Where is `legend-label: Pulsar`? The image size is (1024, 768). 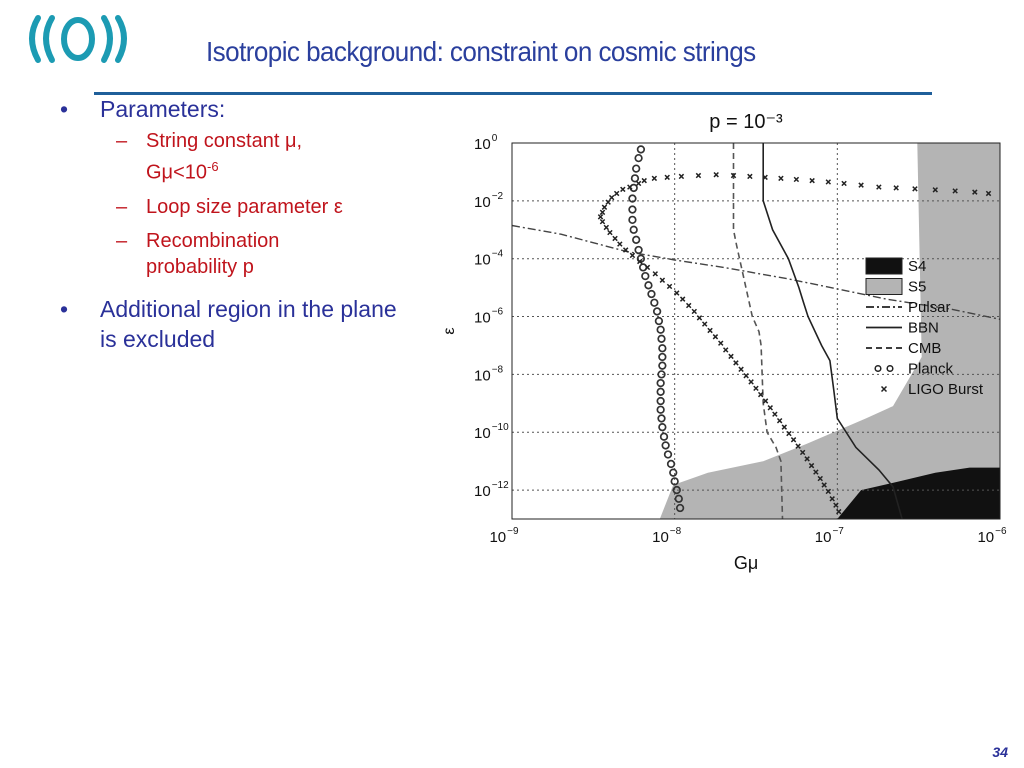 legend-label: Pulsar is located at coordinates (929, 307).